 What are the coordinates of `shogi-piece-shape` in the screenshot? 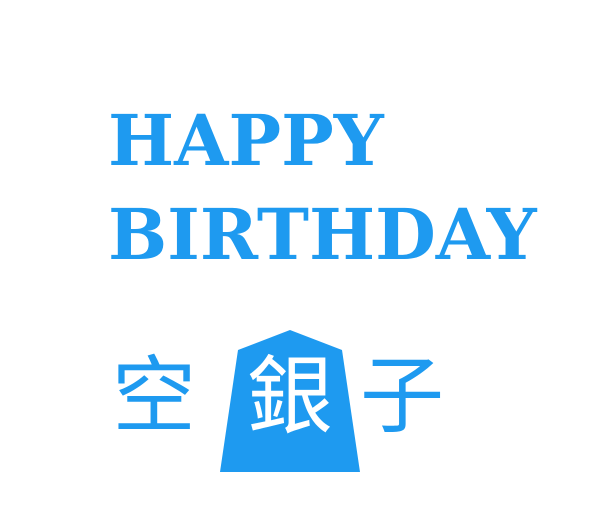 It's located at (290, 401).